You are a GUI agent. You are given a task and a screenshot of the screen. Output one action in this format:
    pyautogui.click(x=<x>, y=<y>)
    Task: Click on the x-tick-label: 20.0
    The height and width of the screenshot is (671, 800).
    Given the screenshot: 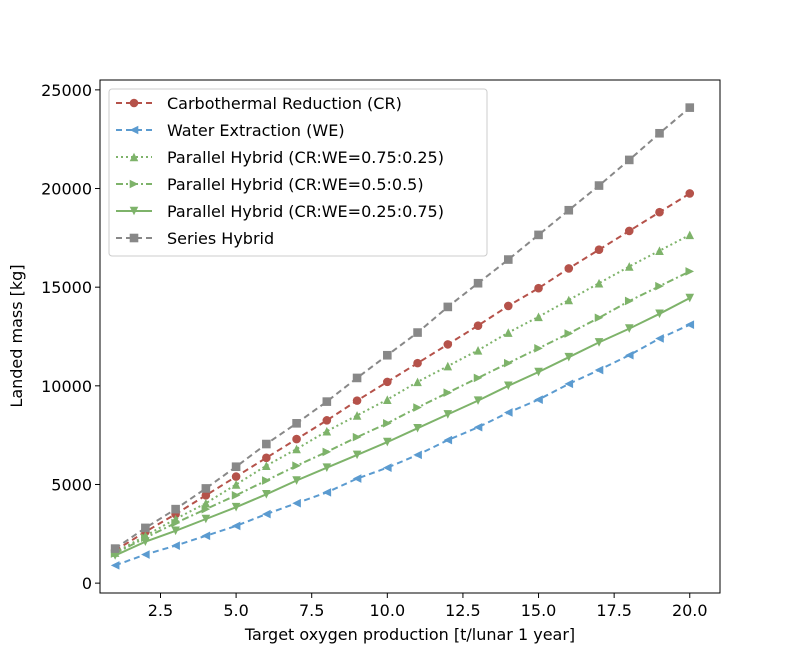 What is the action you would take?
    pyautogui.click(x=690, y=610)
    